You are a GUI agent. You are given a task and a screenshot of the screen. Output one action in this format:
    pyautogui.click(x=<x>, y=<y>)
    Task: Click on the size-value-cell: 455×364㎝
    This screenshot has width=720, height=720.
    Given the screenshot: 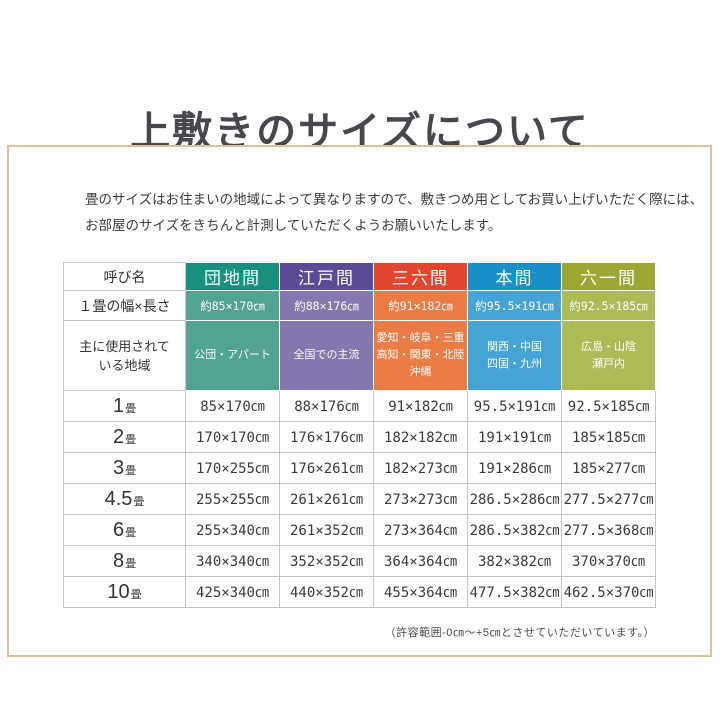 What is the action you would take?
    pyautogui.click(x=420, y=592)
    